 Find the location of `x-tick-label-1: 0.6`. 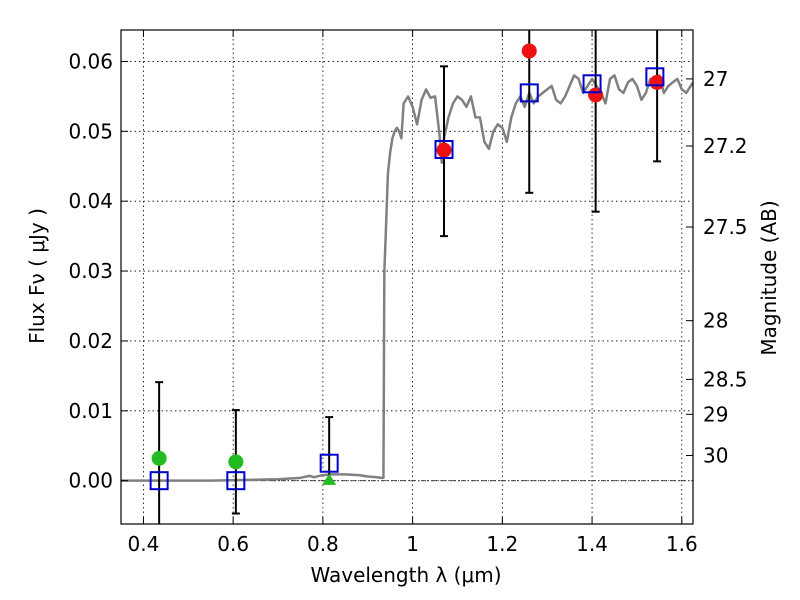

x-tick-label-1: 0.6 is located at coordinates (233, 544).